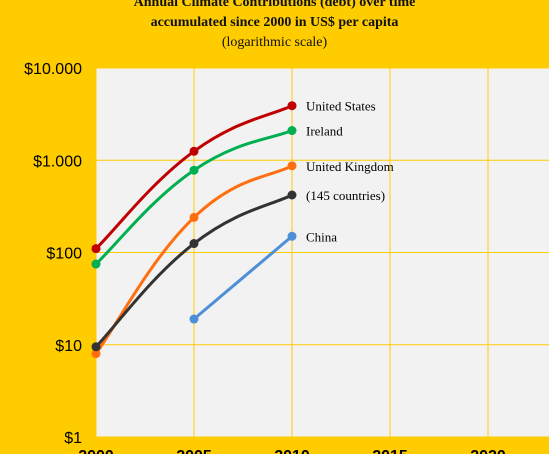 The image size is (549, 454). I want to click on x-tick-label: 2000, so click(96, 451).